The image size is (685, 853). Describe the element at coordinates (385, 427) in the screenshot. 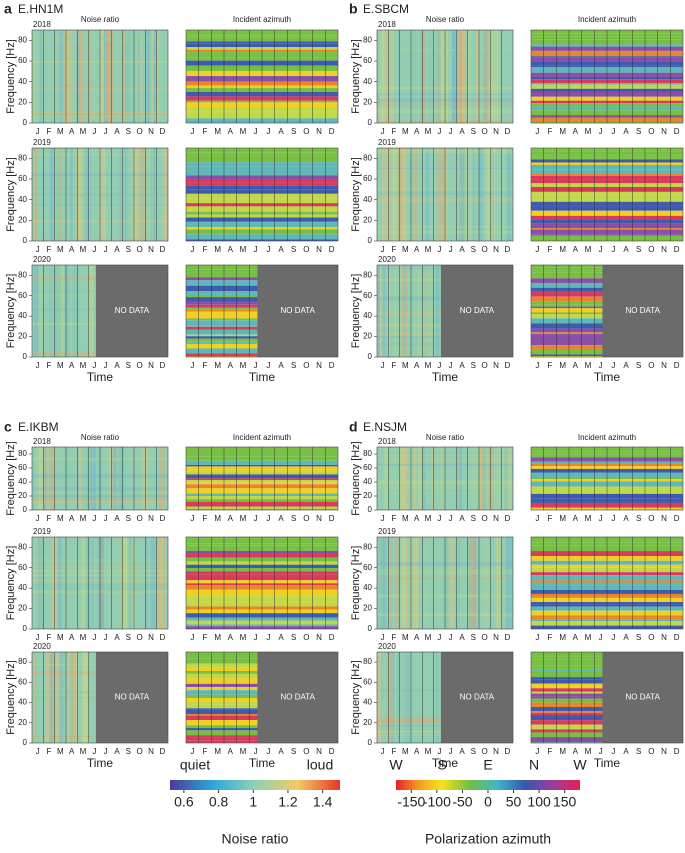

I see `station-name: E.NSJM` at that location.